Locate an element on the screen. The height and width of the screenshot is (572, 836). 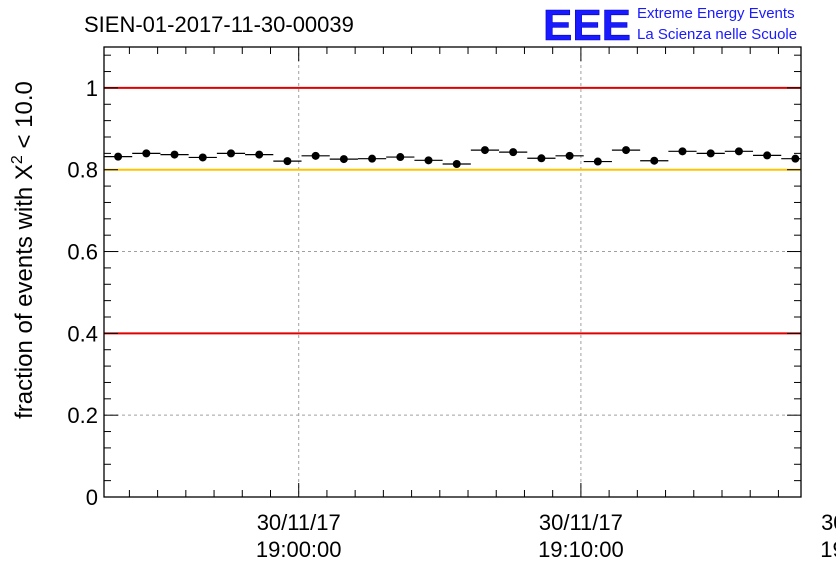
eee-logo-line2: La Scienza nelle Scuole is located at coordinates (717, 34).